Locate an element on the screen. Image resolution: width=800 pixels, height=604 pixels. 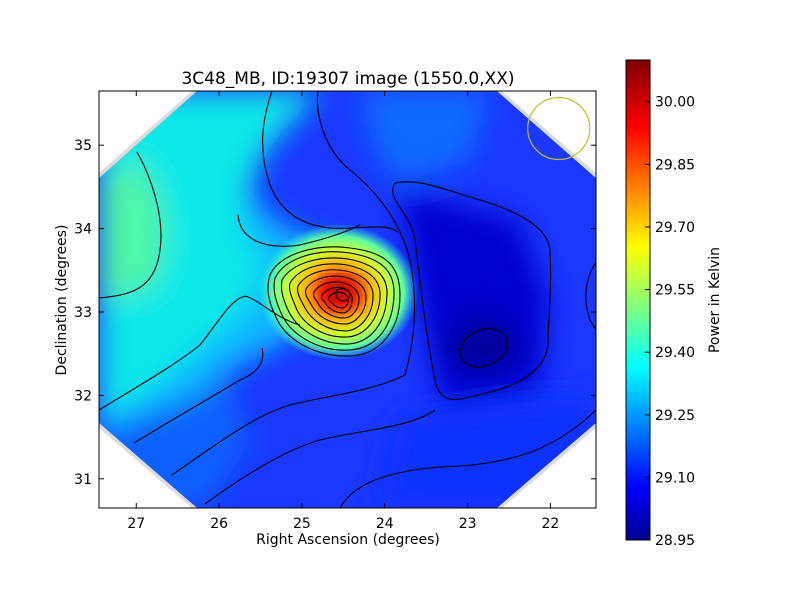
colorbar-tick-label: 29.25 is located at coordinates (675, 416).